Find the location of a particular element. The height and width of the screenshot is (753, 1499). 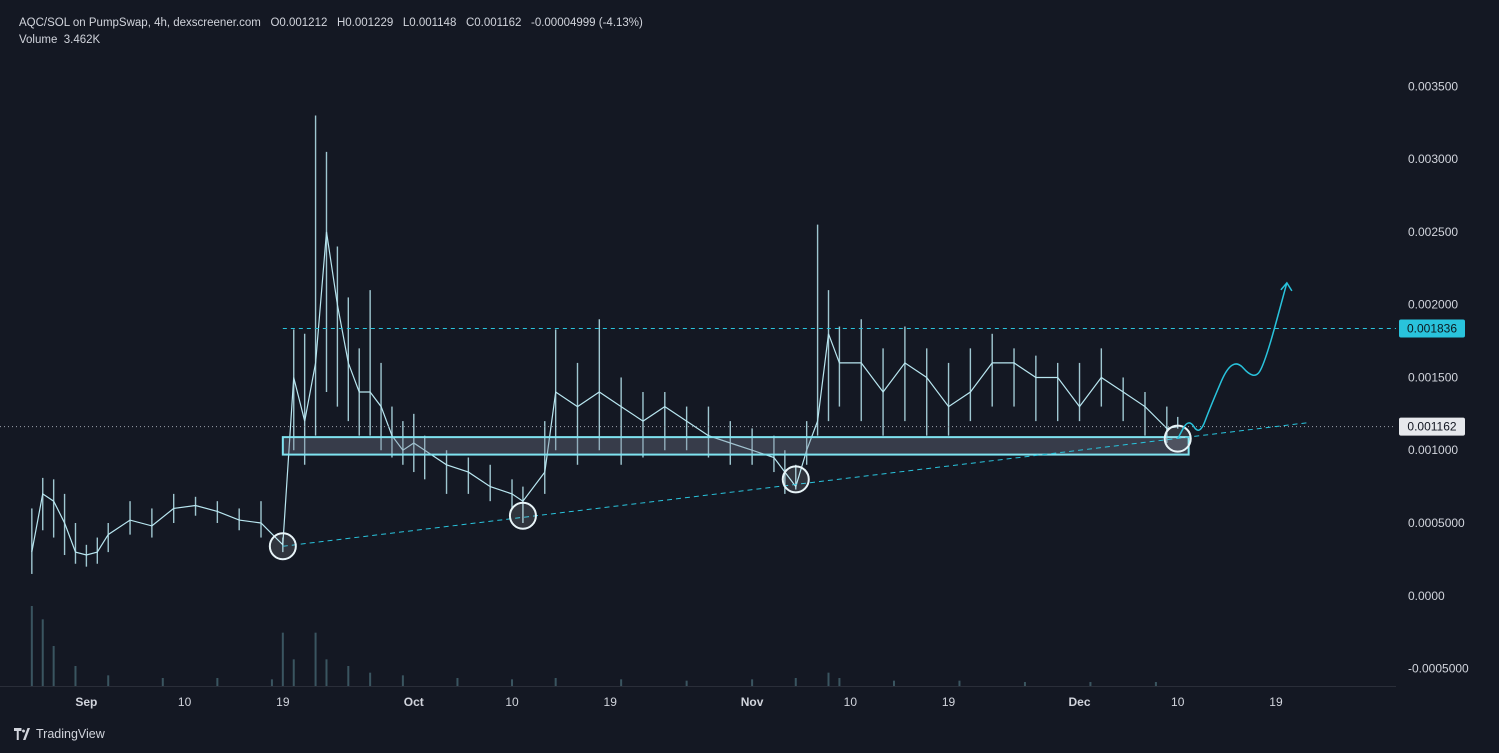

price-tick-label: 0.001500 is located at coordinates (1433, 377).